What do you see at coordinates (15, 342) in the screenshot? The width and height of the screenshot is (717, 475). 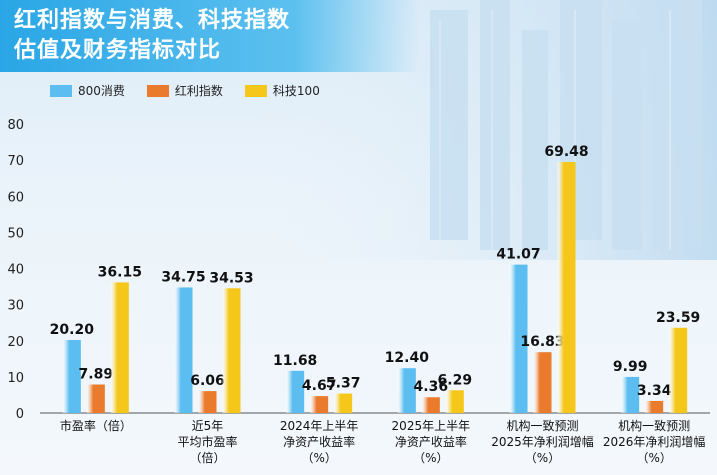 I see `y-tick-label: 20` at bounding box center [15, 342].